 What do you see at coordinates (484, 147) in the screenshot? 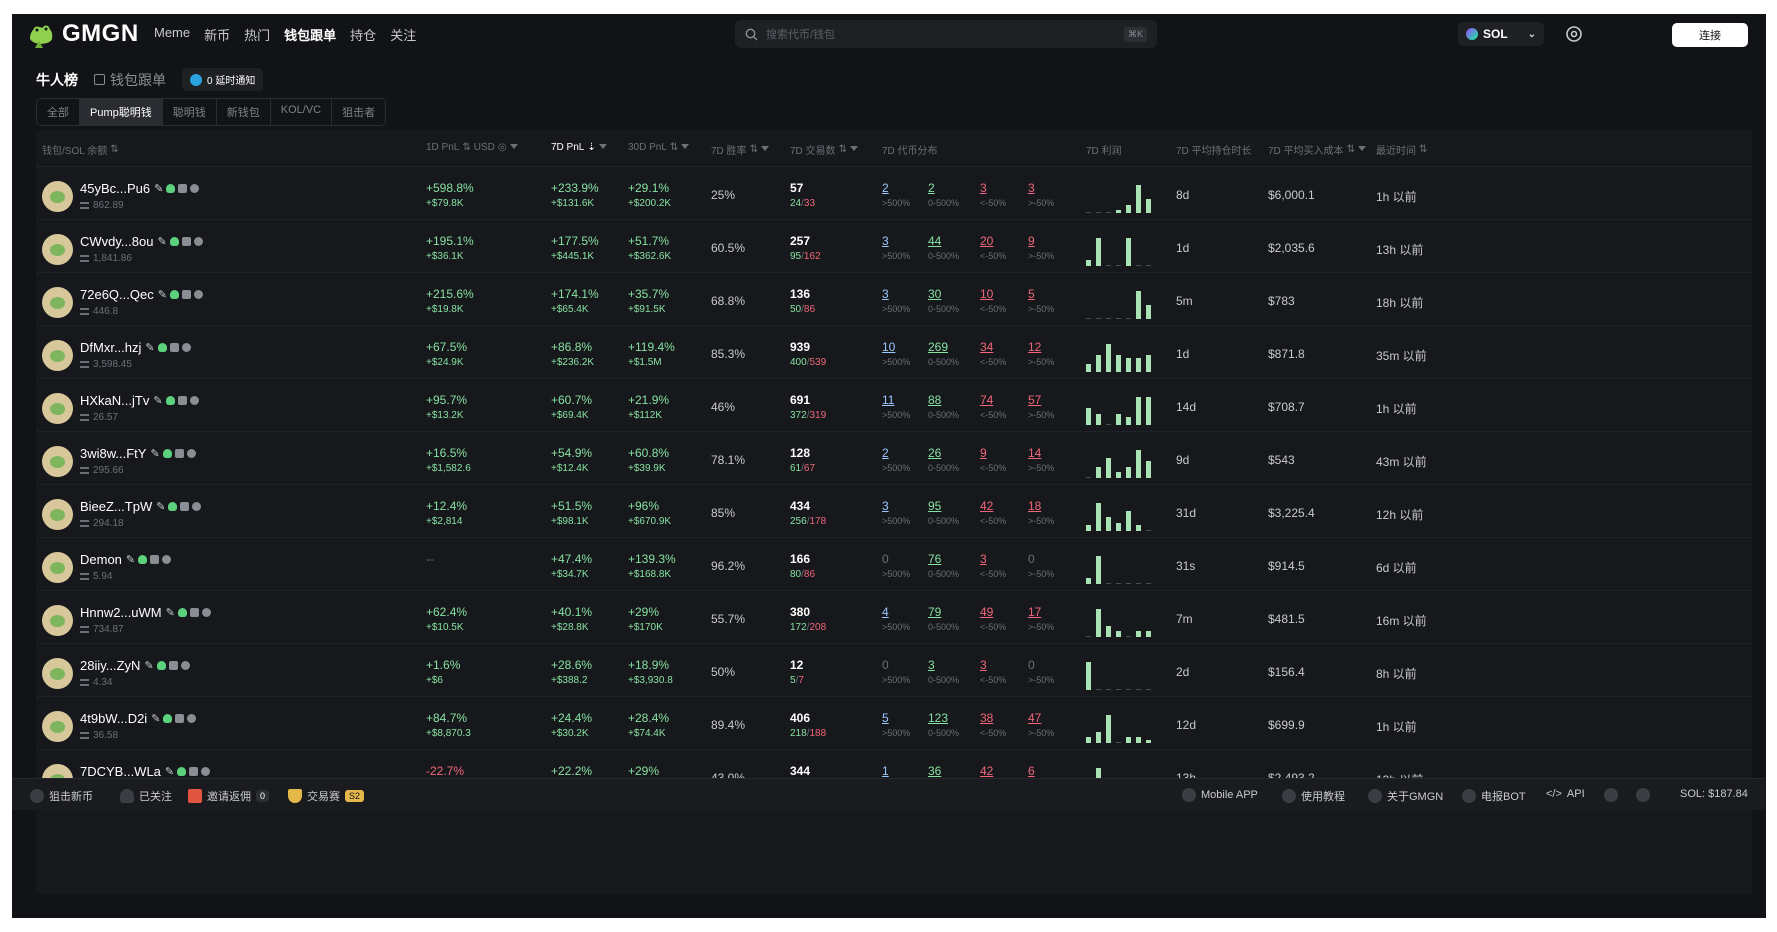
I see `usd-toggle: USD` at bounding box center [484, 147].